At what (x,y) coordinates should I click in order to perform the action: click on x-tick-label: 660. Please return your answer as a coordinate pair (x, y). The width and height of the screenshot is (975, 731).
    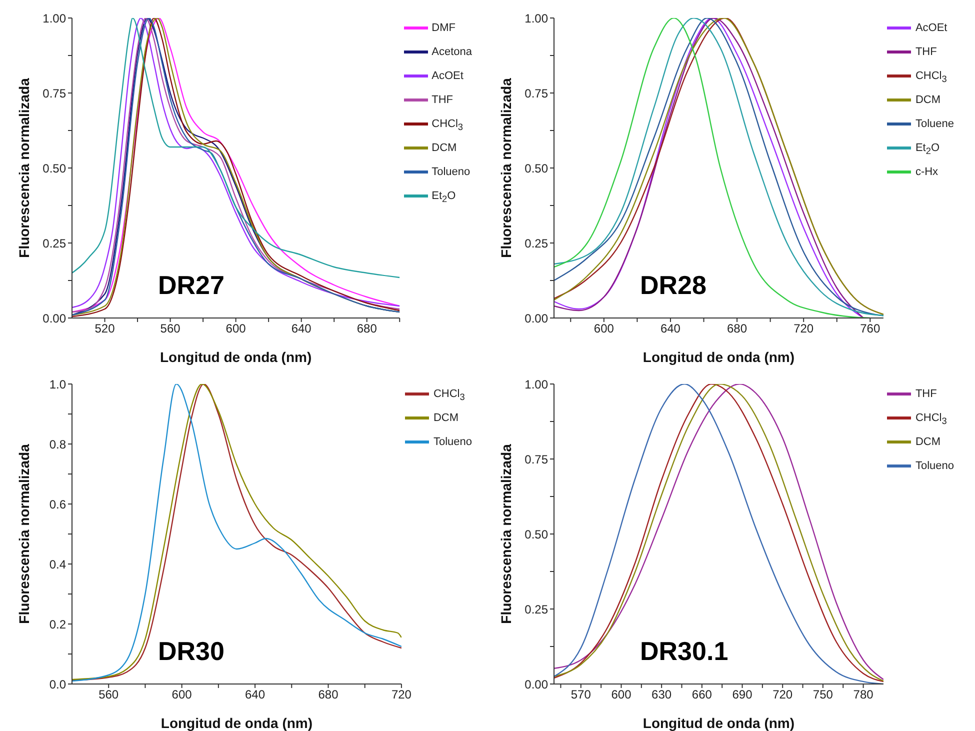
    Looking at the image, I should click on (702, 695).